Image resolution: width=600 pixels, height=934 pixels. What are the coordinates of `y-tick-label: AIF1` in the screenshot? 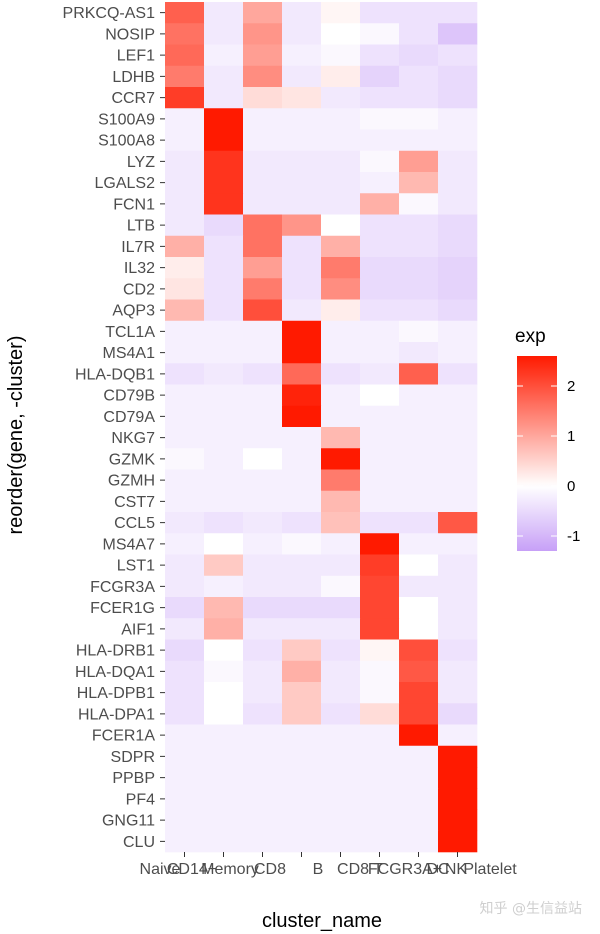 It's located at (138, 629).